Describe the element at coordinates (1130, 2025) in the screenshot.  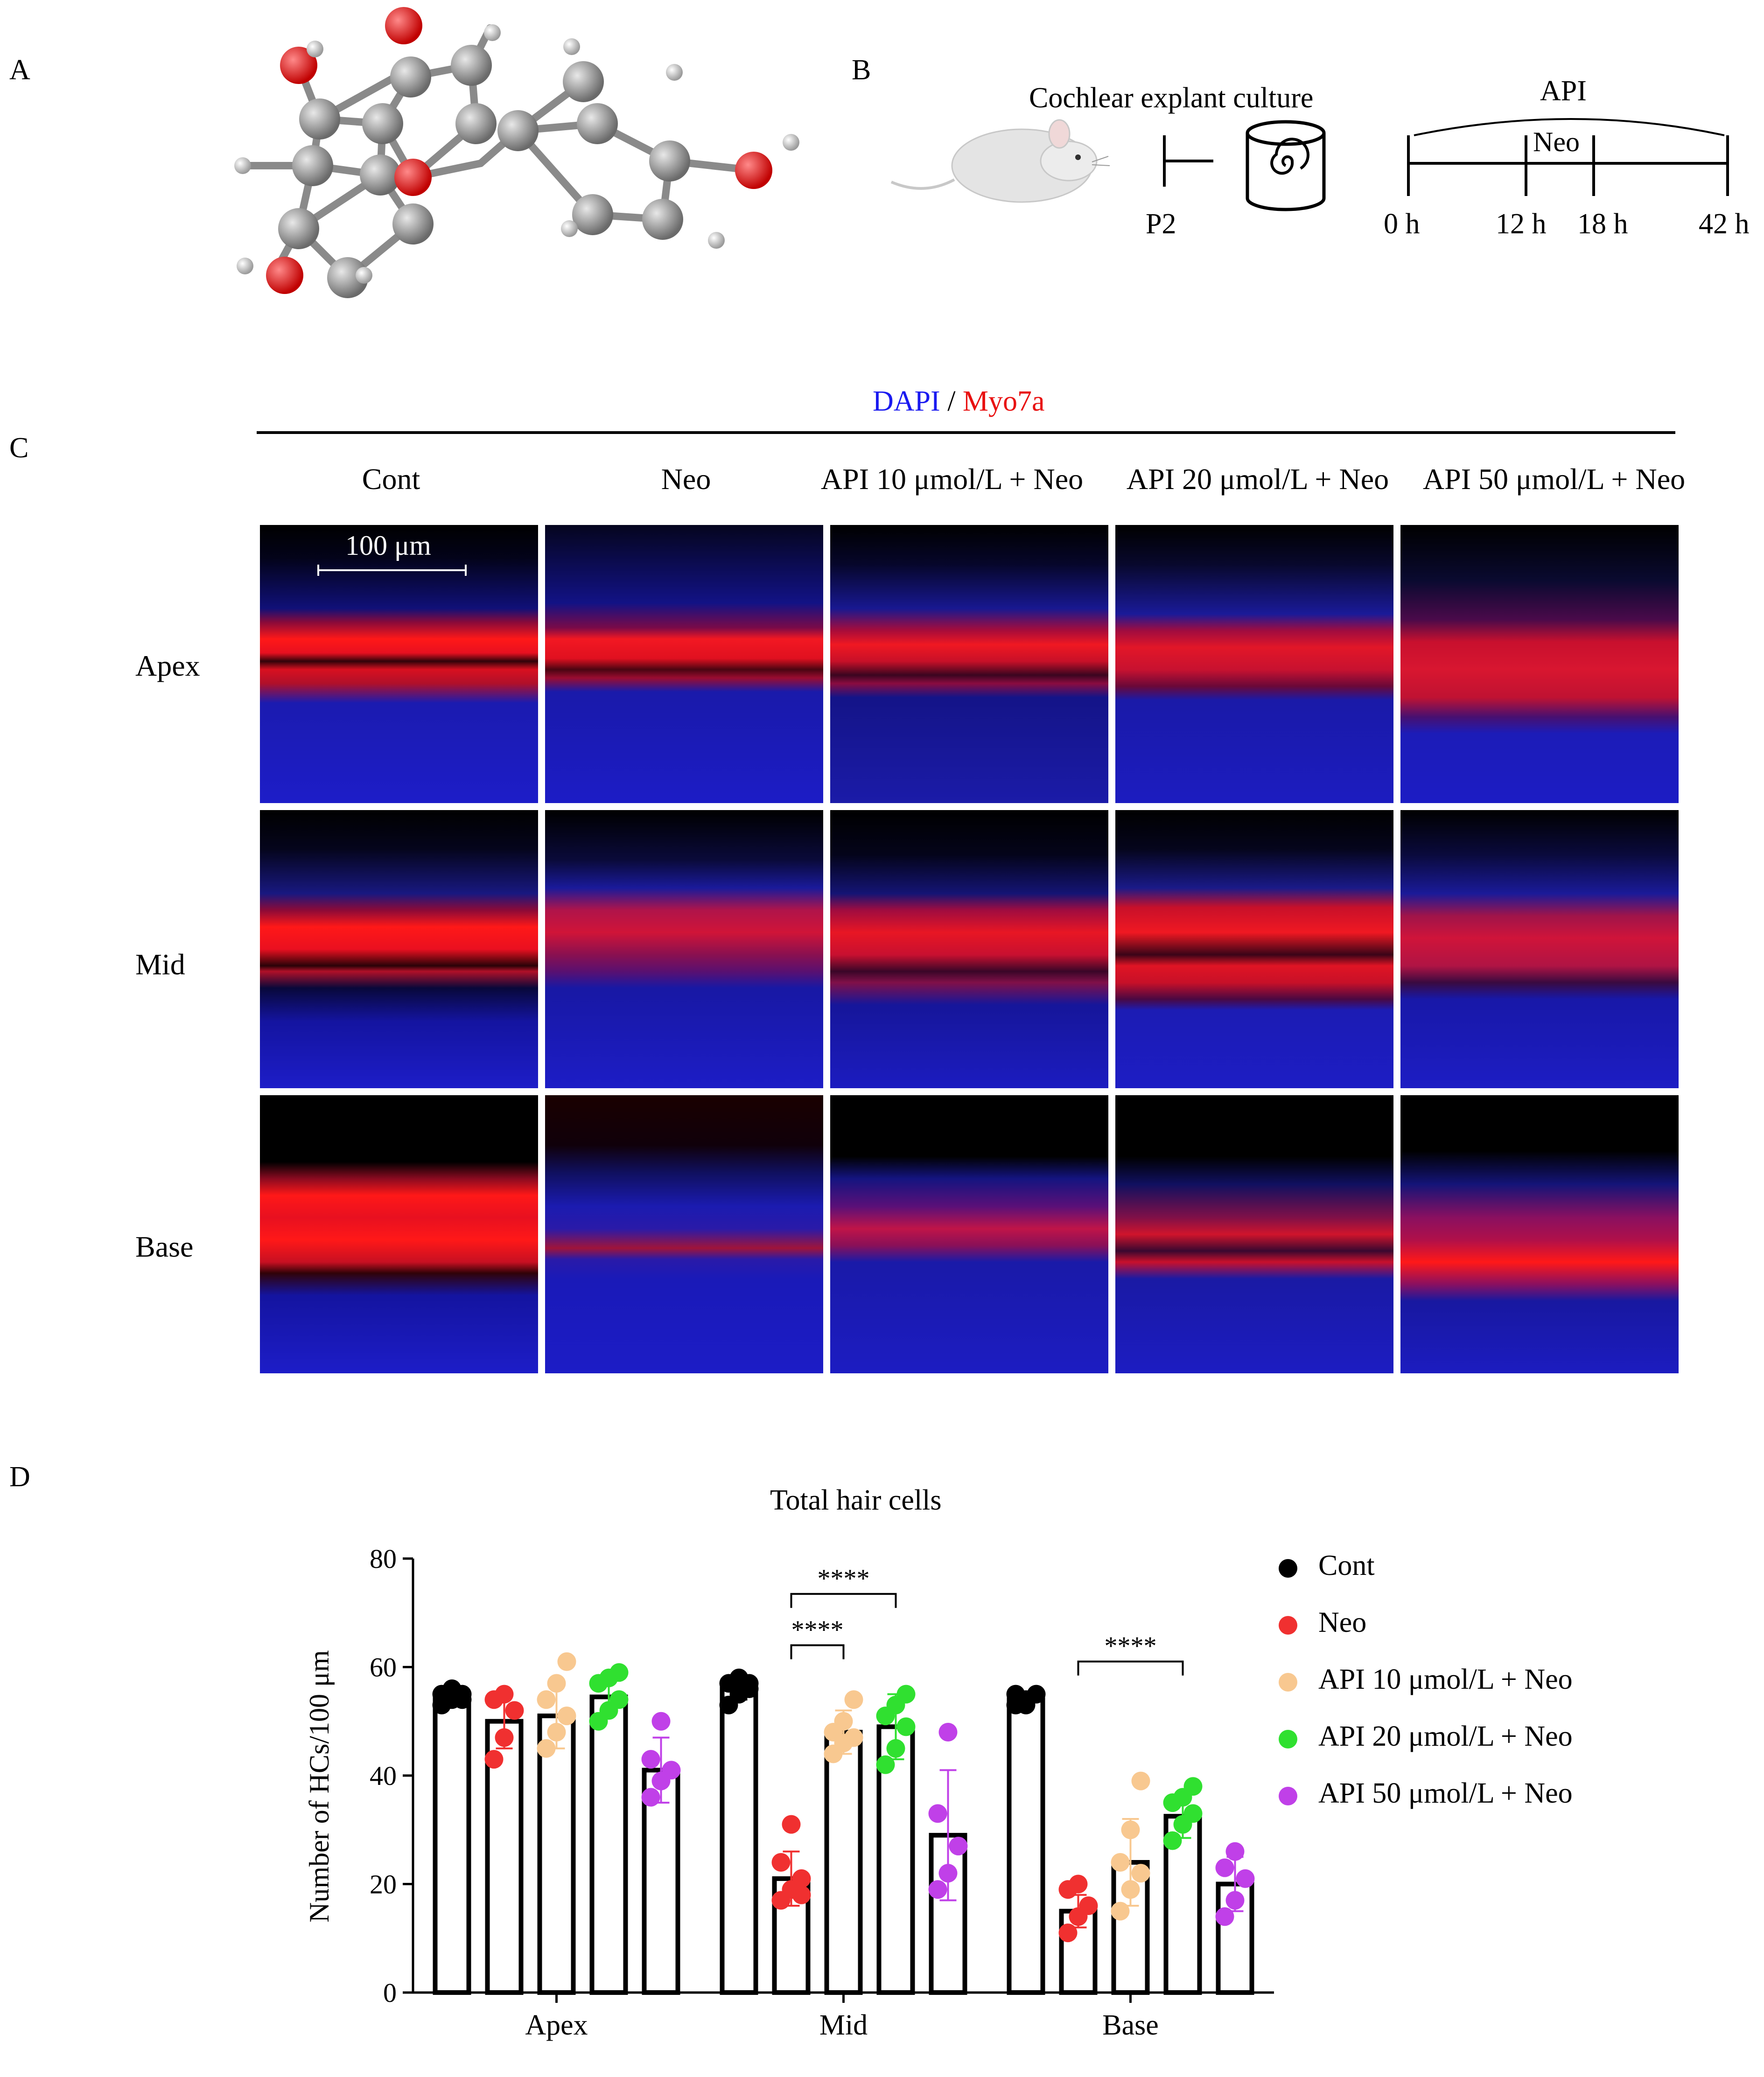
I see `x-tick-label: Base` at that location.